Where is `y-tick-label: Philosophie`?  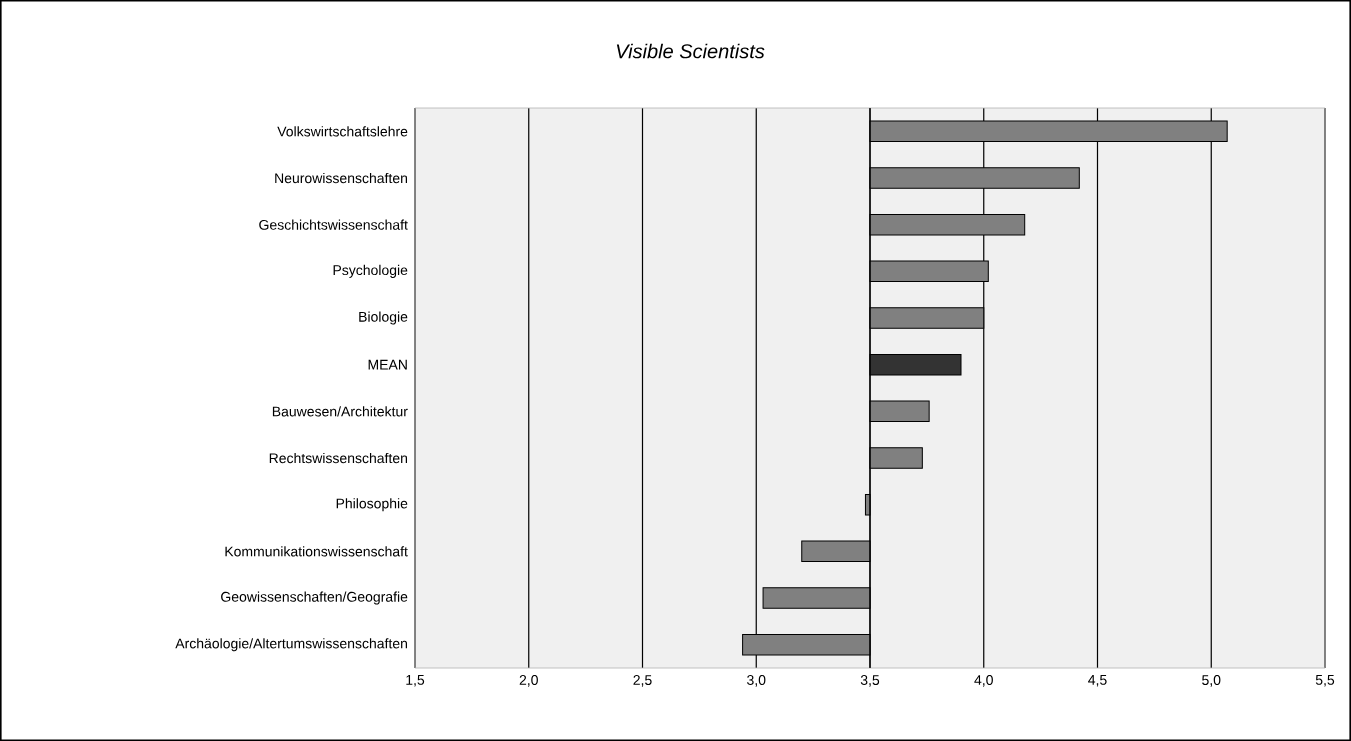
y-tick-label: Philosophie is located at coordinates (372, 505).